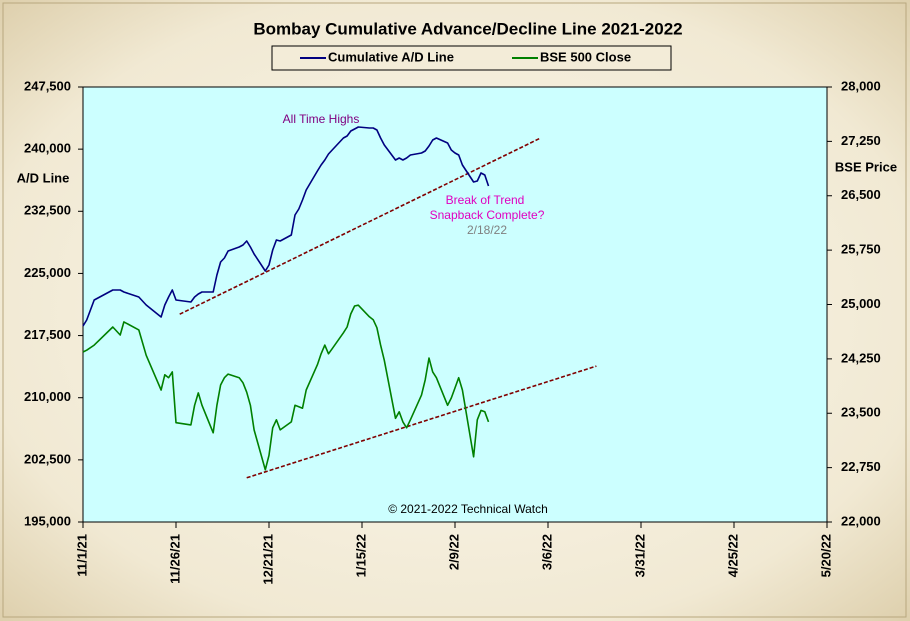  Describe the element at coordinates (487, 215) in the screenshot. I see `annotation: Snapback Complete?` at that location.